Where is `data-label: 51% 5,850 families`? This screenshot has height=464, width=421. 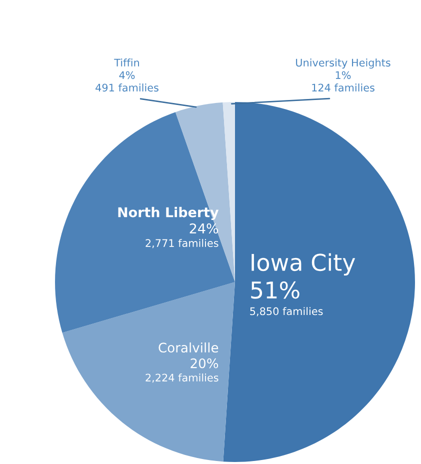 data-label: 51% 5,850 families is located at coordinates (286, 298).